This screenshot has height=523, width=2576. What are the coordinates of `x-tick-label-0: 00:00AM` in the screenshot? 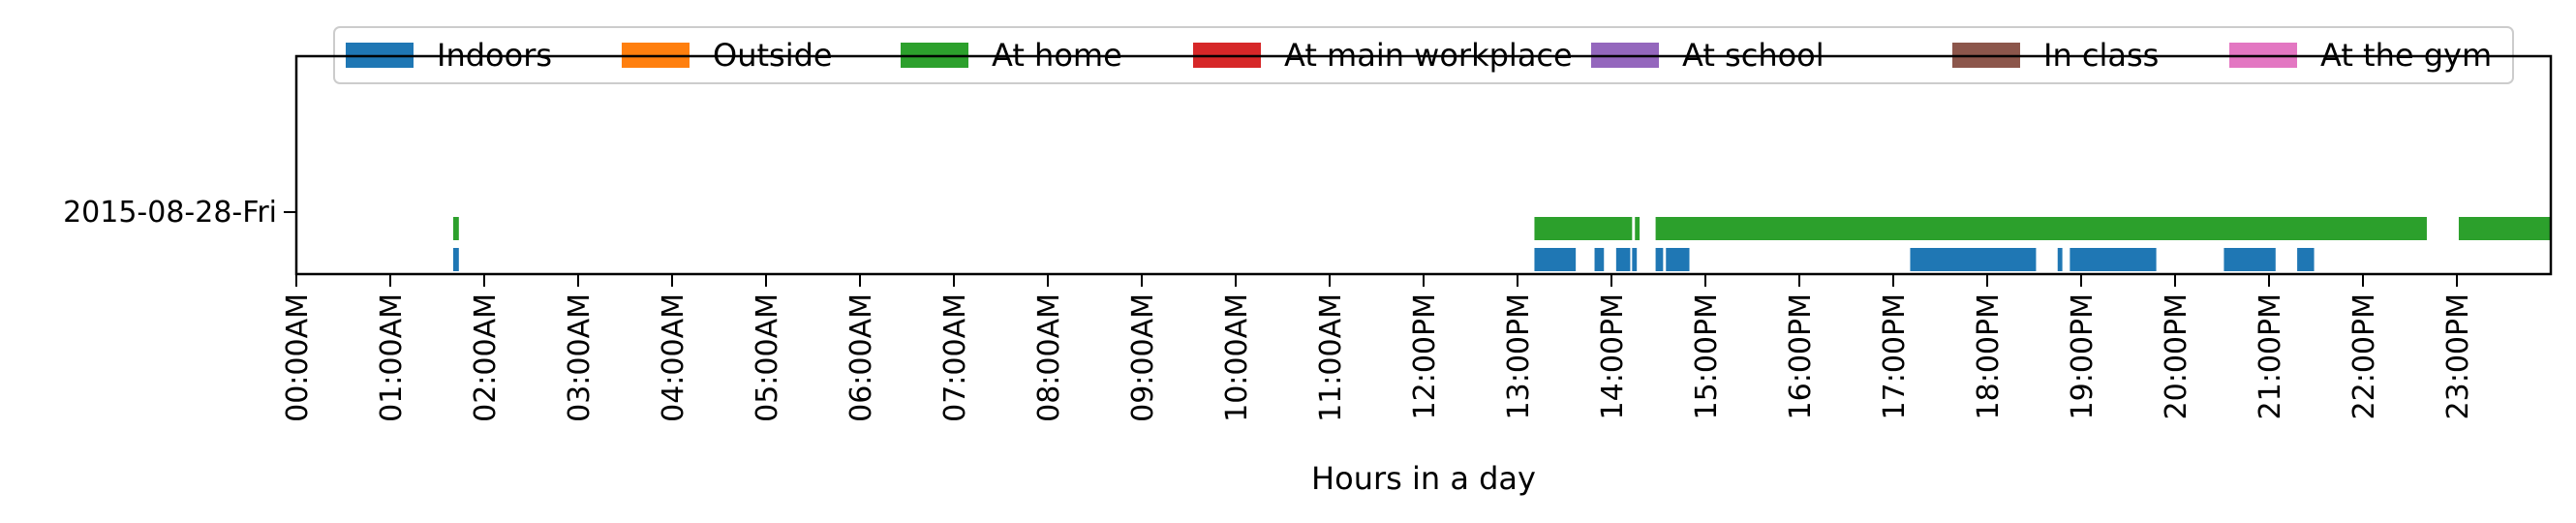 It's located at (298, 357).